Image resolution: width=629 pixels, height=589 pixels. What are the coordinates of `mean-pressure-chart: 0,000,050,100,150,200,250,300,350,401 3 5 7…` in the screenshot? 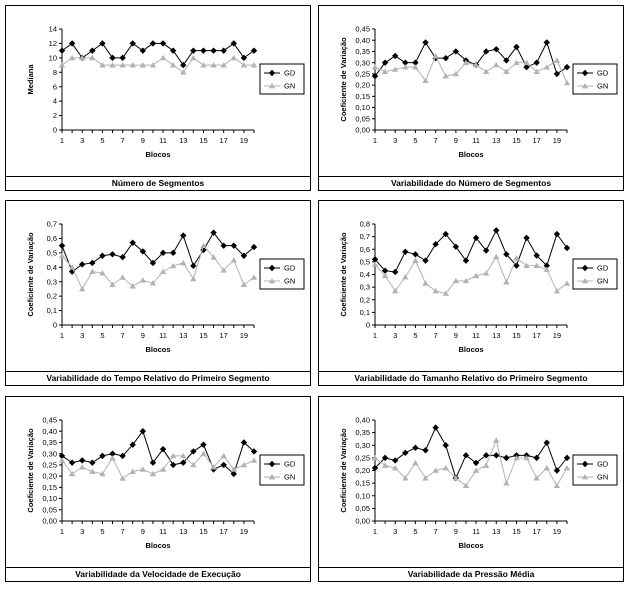 It's located at (478, 483).